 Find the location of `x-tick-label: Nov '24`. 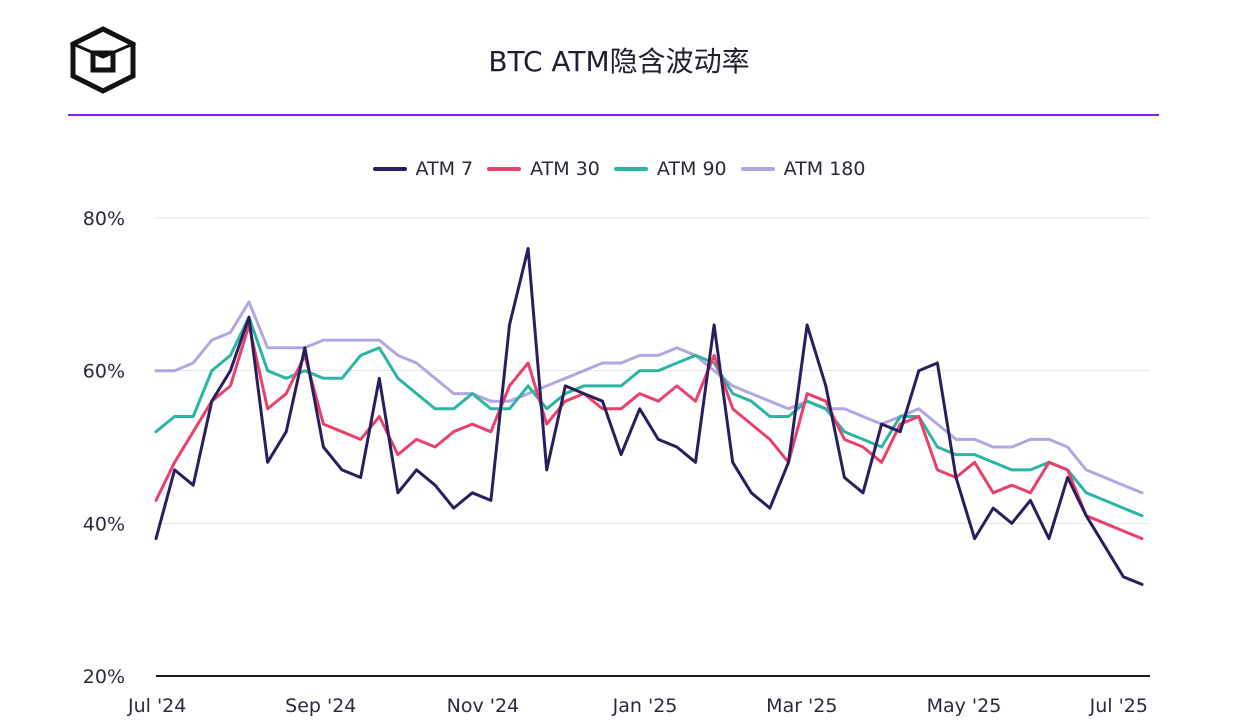

x-tick-label: Nov '24 is located at coordinates (483, 706).